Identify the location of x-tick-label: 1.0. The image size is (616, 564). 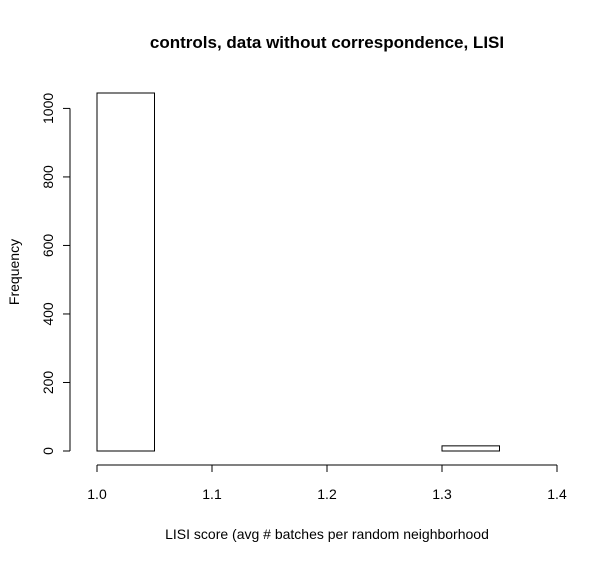
(97, 494).